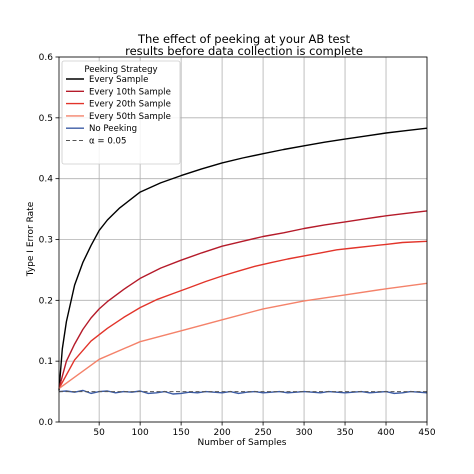  Describe the element at coordinates (46, 423) in the screenshot. I see `y-tick-label: 0.0` at that location.